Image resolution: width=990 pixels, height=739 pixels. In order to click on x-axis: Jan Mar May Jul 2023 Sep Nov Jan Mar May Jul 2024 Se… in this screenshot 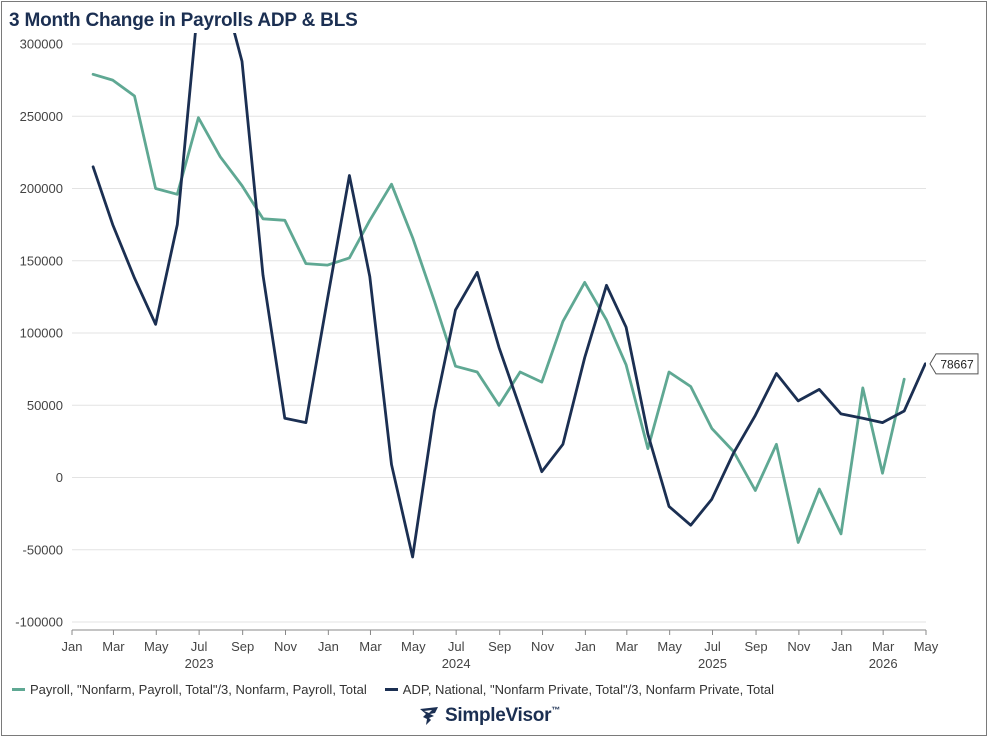, I will do `click(500, 650)`.